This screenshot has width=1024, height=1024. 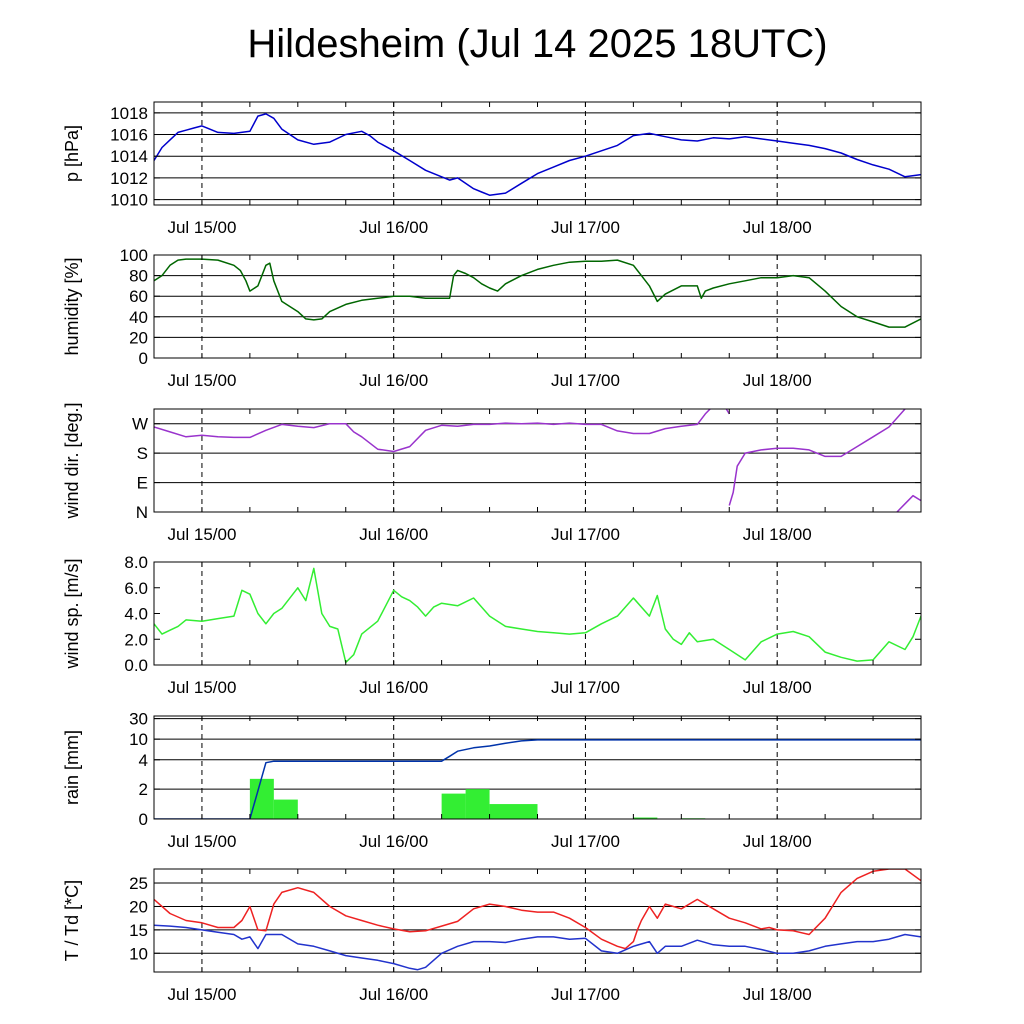 What do you see at coordinates (129, 135) in the screenshot?
I see `y-tick-label: 1016` at bounding box center [129, 135].